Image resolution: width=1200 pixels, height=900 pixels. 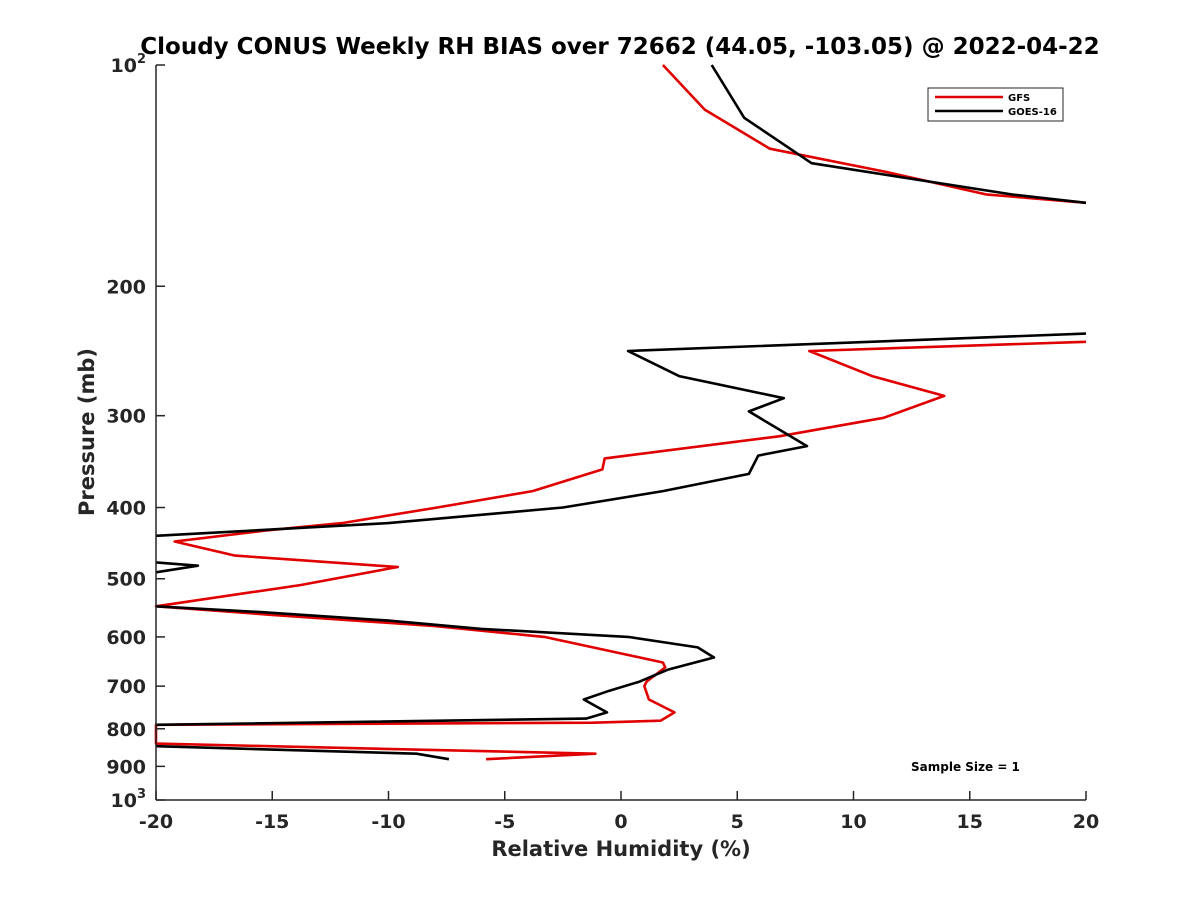 I want to click on y-tick-label: 10³, so click(x=129, y=799).